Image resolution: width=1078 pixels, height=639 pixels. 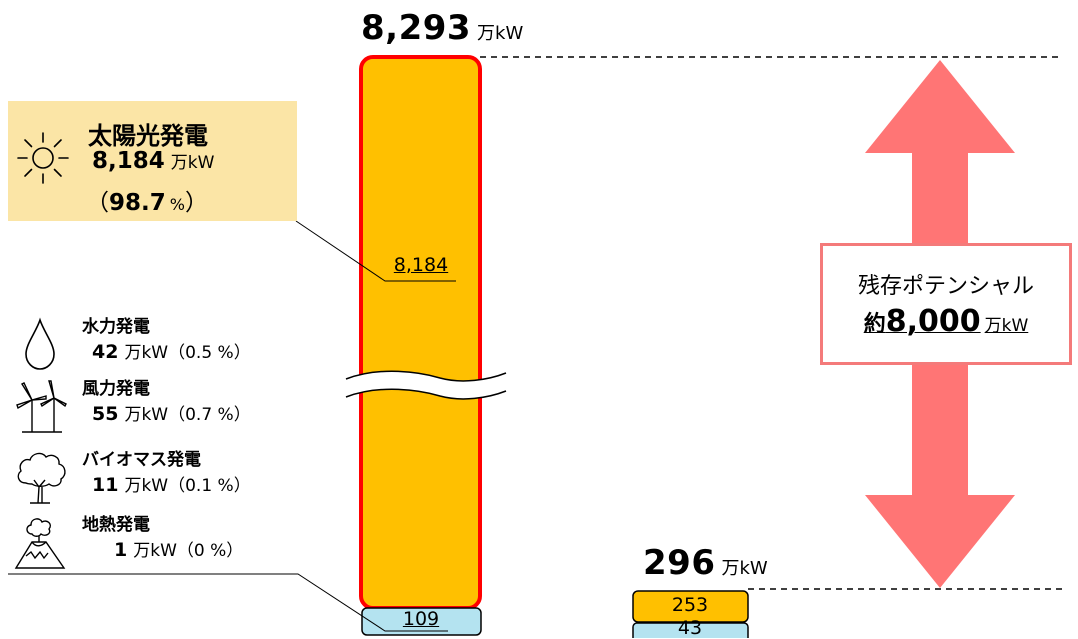 I want to click on axis-break-line-top, so click(x=426, y=376).